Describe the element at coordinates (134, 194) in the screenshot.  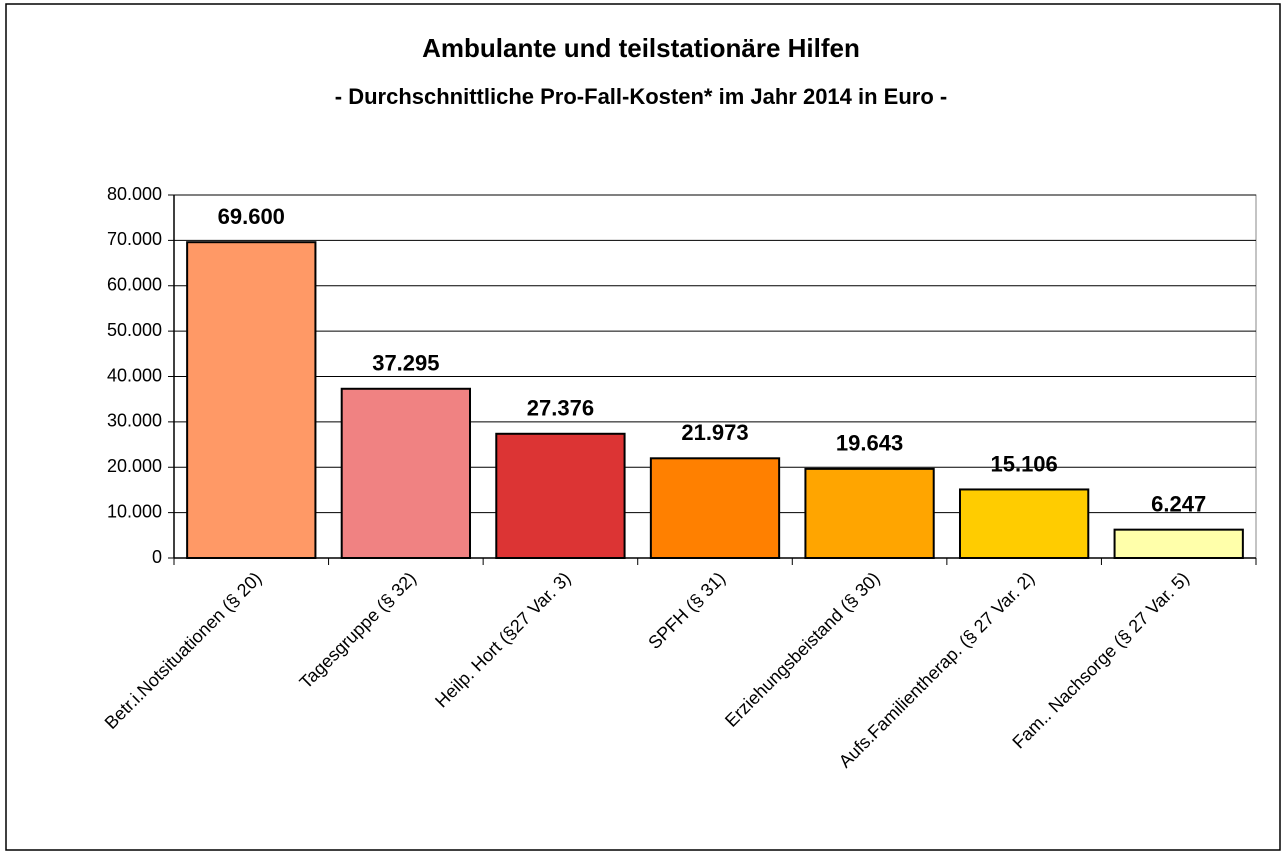
I see `y-tick-label: 80.000` at that location.